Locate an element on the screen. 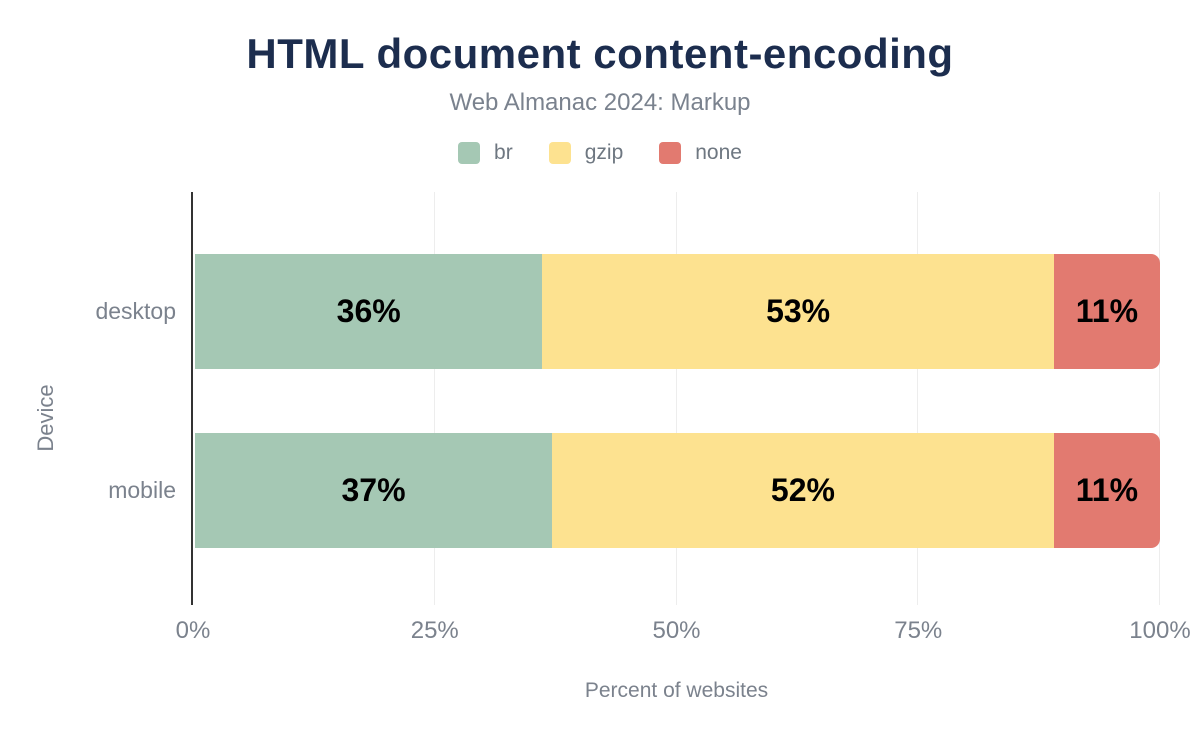 This screenshot has height=742, width=1200. bar-segment-mobile-br: 37% is located at coordinates (374, 490).